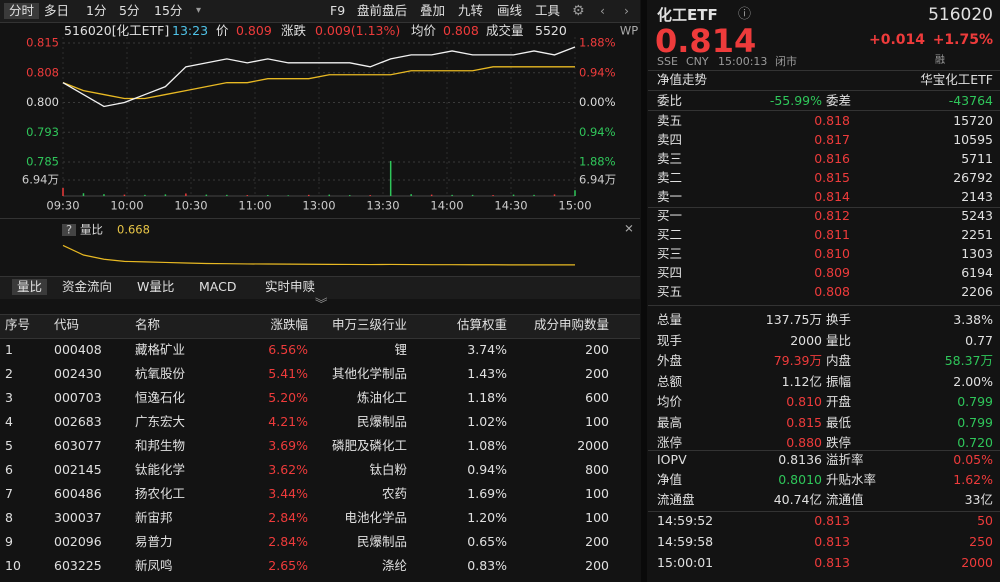 This screenshot has height=582, width=1000. What do you see at coordinates (644, 291) in the screenshot?
I see `left-divider` at bounding box center [644, 291].